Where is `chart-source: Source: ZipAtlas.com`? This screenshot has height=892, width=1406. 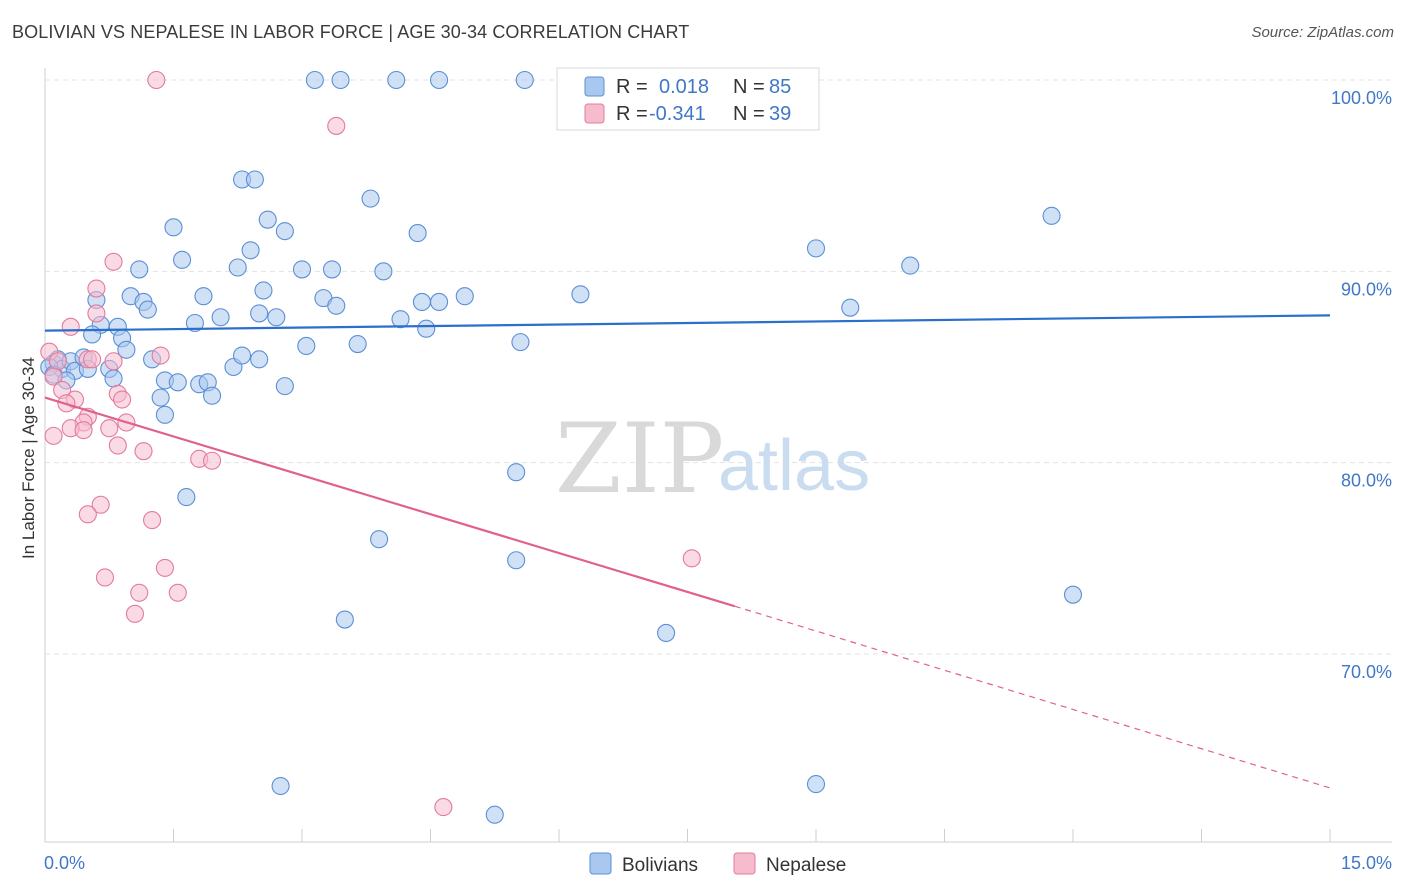 chart-source: Source: ZipAtlas.com is located at coordinates (1322, 32).